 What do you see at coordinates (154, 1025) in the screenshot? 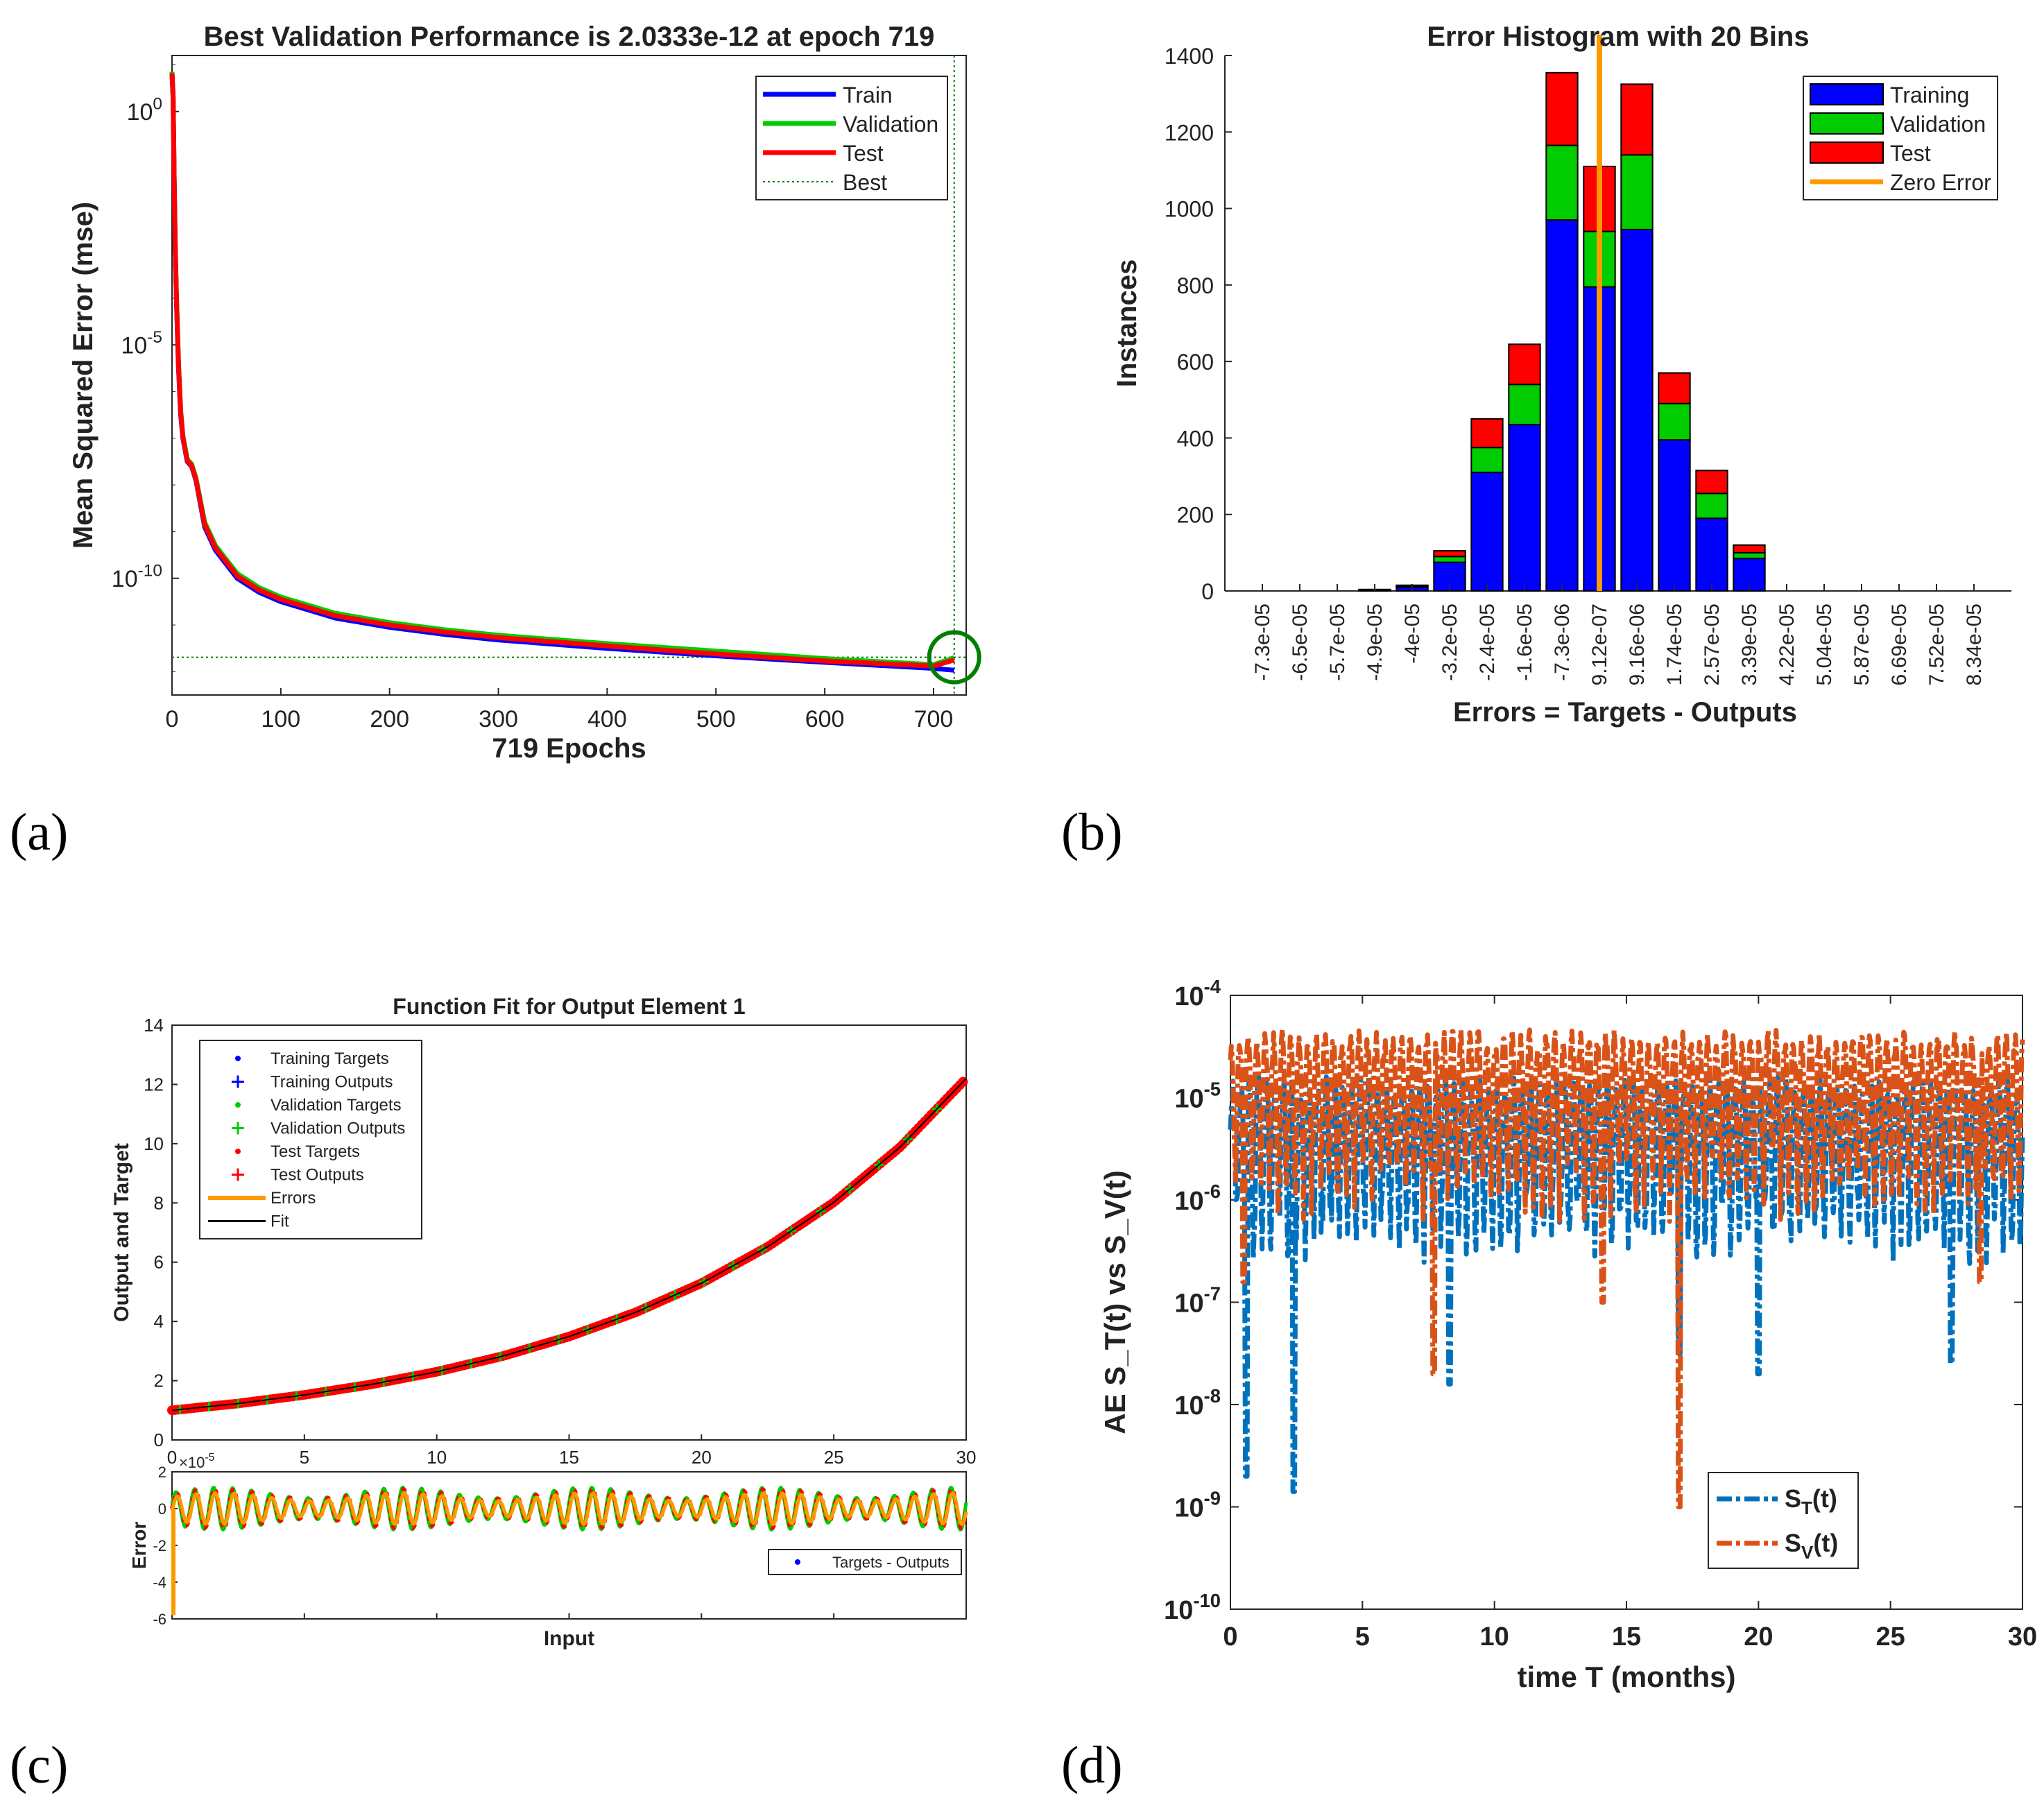
I see `y-tick-label: 14` at bounding box center [154, 1025].